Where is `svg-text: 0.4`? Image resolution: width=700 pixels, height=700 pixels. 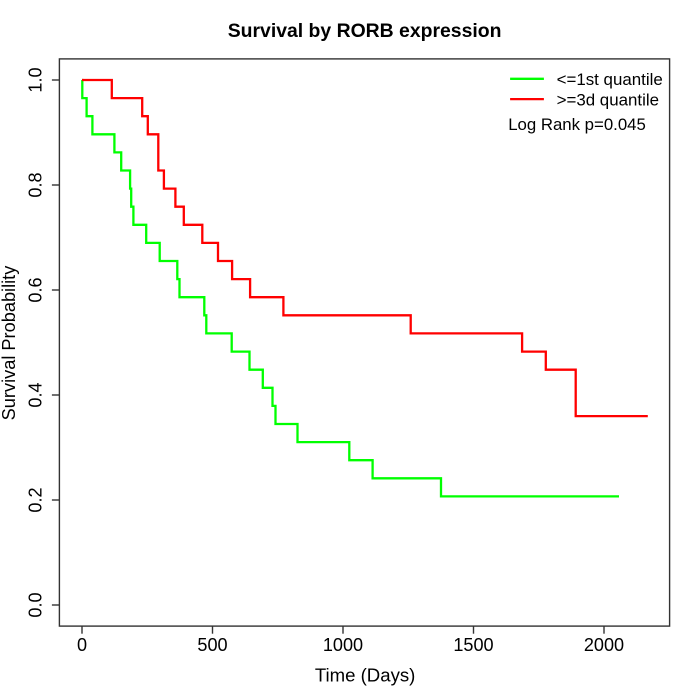
svg-text: 0.4 is located at coordinates (35, 394).